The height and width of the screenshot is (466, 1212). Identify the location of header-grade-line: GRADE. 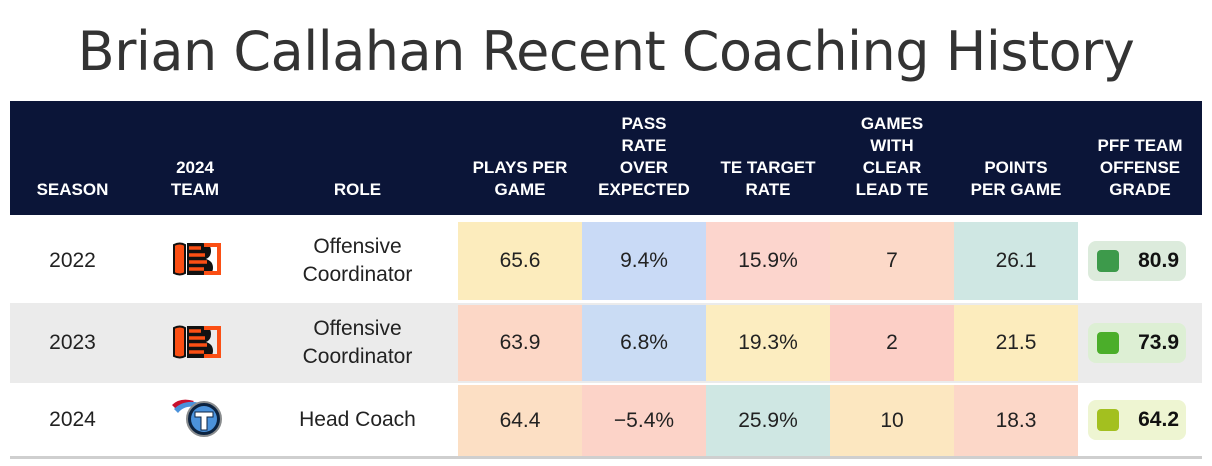
(1140, 189).